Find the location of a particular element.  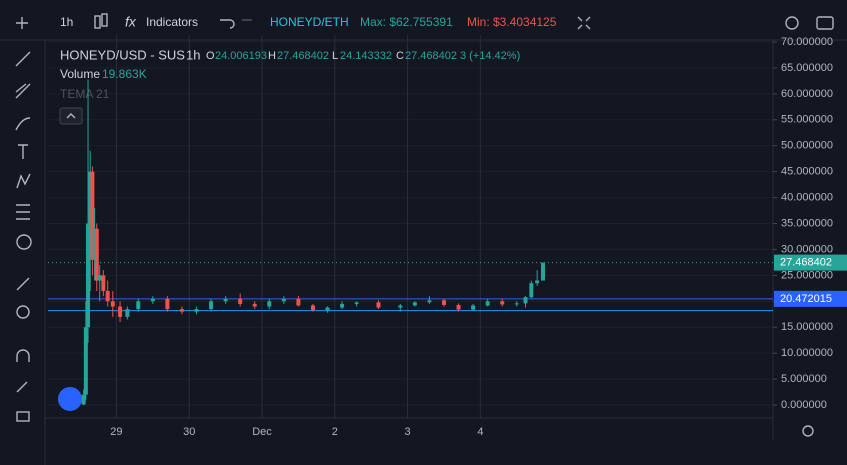

axis-settings is located at coordinates (808, 431).